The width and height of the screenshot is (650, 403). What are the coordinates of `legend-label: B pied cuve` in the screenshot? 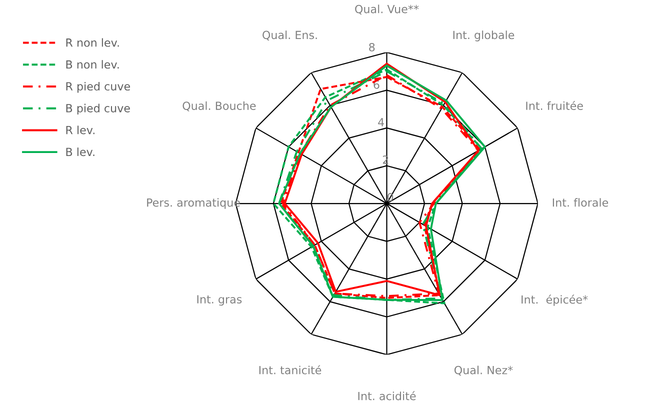 It's located at (98, 109).